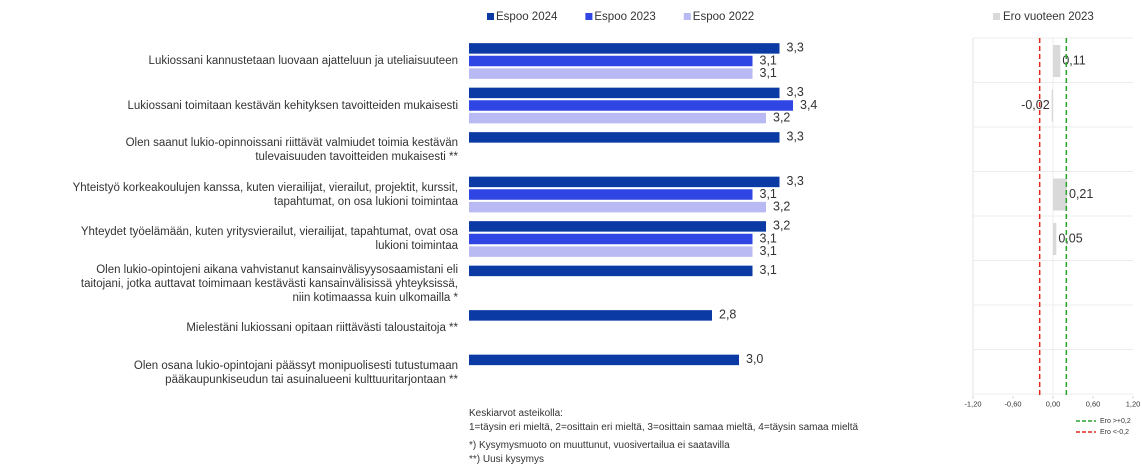 Image resolution: width=1142 pixels, height=466 pixels. I want to click on x-tick-label: -1,20, so click(972, 403).